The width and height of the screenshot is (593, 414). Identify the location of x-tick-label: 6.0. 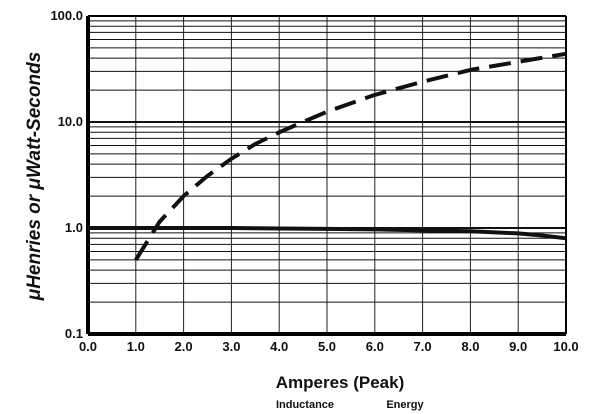
(375, 346).